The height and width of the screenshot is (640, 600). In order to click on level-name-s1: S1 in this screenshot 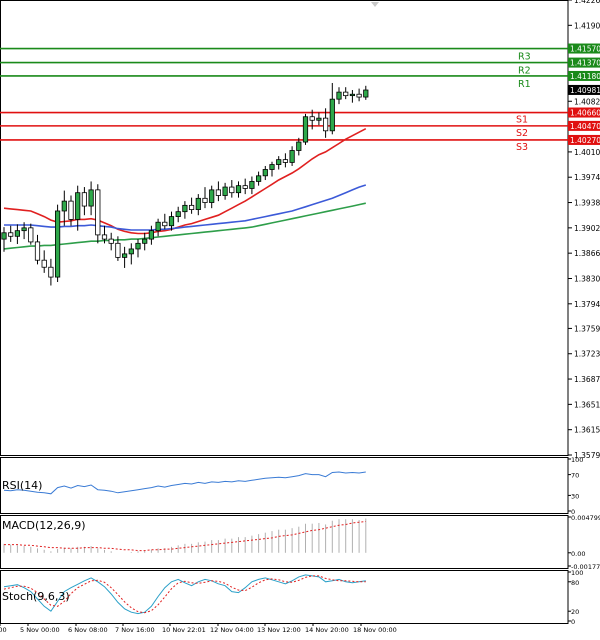, I will do `click(522, 120)`.